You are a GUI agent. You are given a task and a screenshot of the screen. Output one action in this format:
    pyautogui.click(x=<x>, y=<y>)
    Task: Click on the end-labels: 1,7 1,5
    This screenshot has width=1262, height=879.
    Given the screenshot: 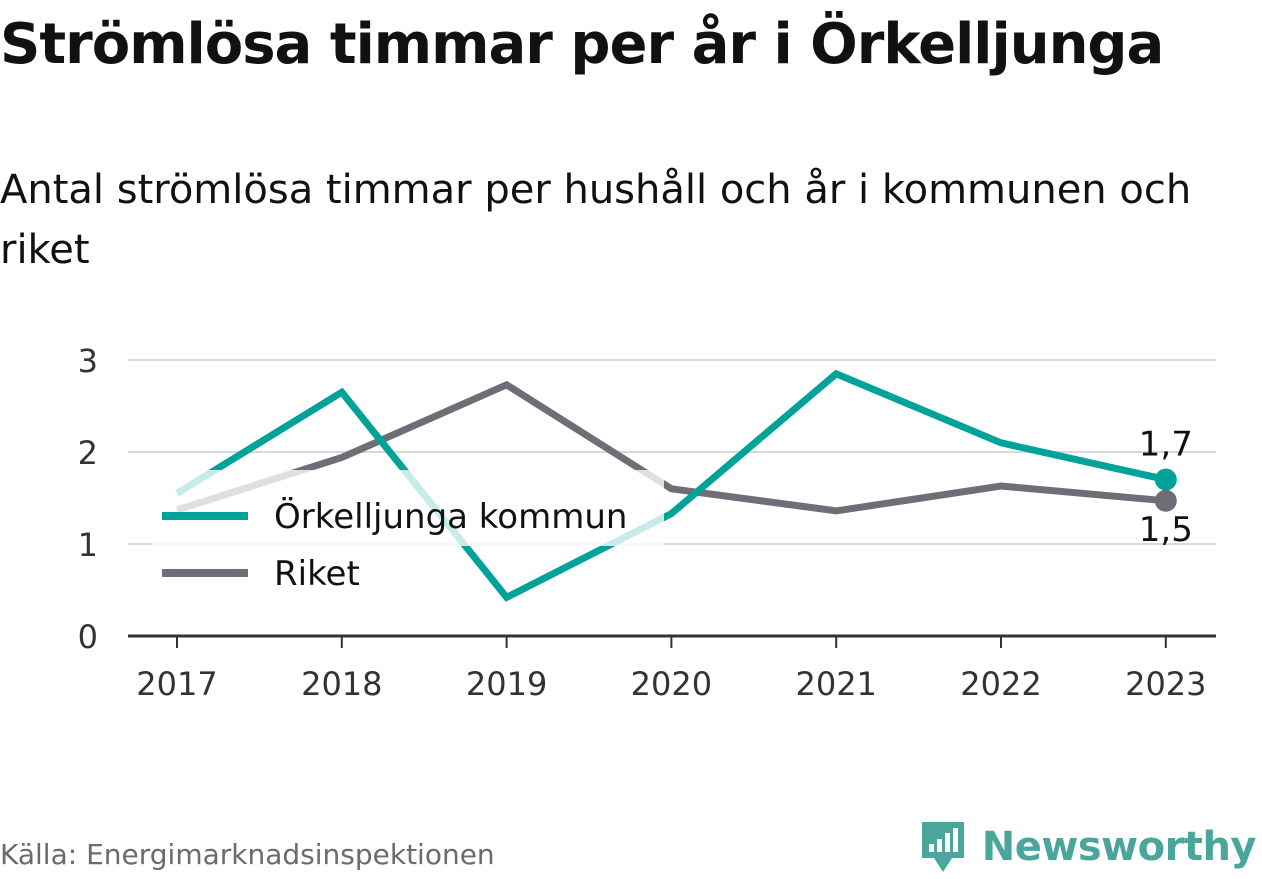 What is the action you would take?
    pyautogui.click(x=1166, y=487)
    